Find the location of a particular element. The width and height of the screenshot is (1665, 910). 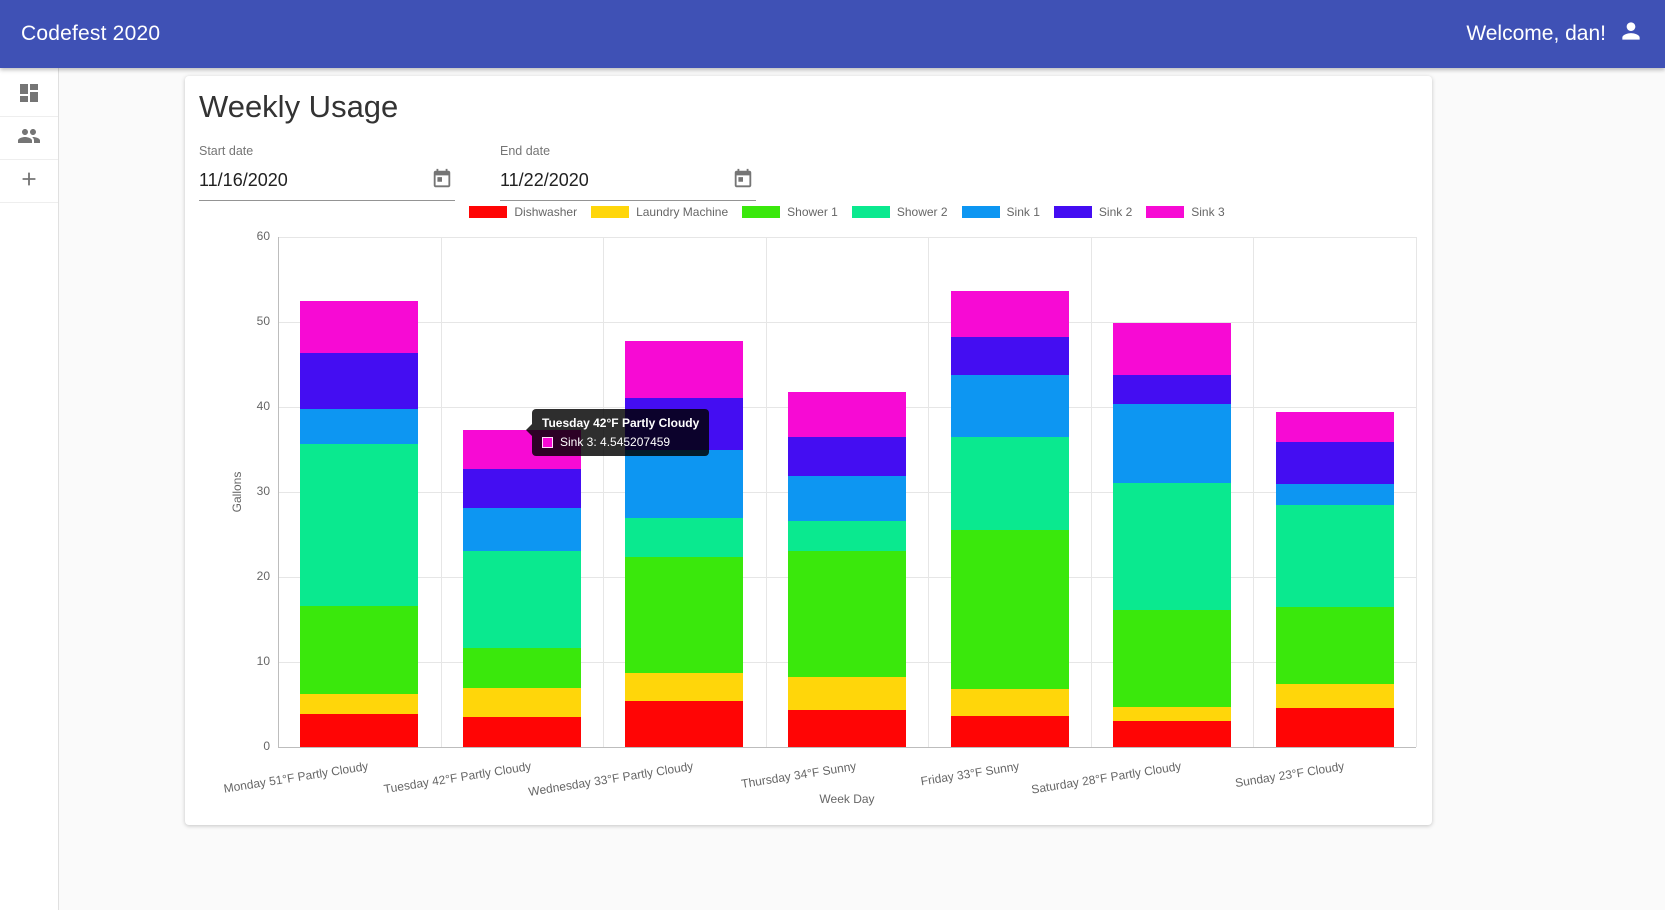

tooltip-caret is located at coordinates (529, 430).